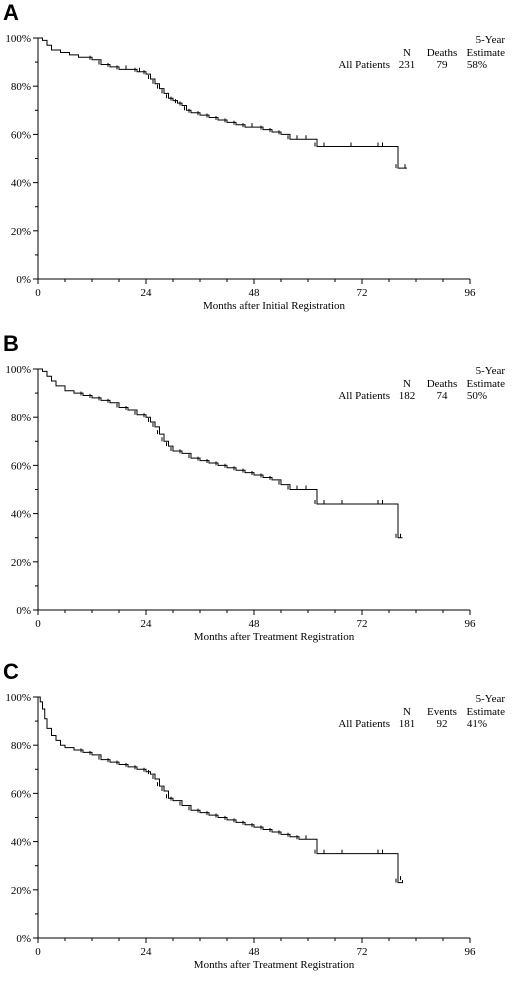 The height and width of the screenshot is (988, 520). What do you see at coordinates (477, 396) in the screenshot?
I see `table-cell: 50%` at bounding box center [477, 396].